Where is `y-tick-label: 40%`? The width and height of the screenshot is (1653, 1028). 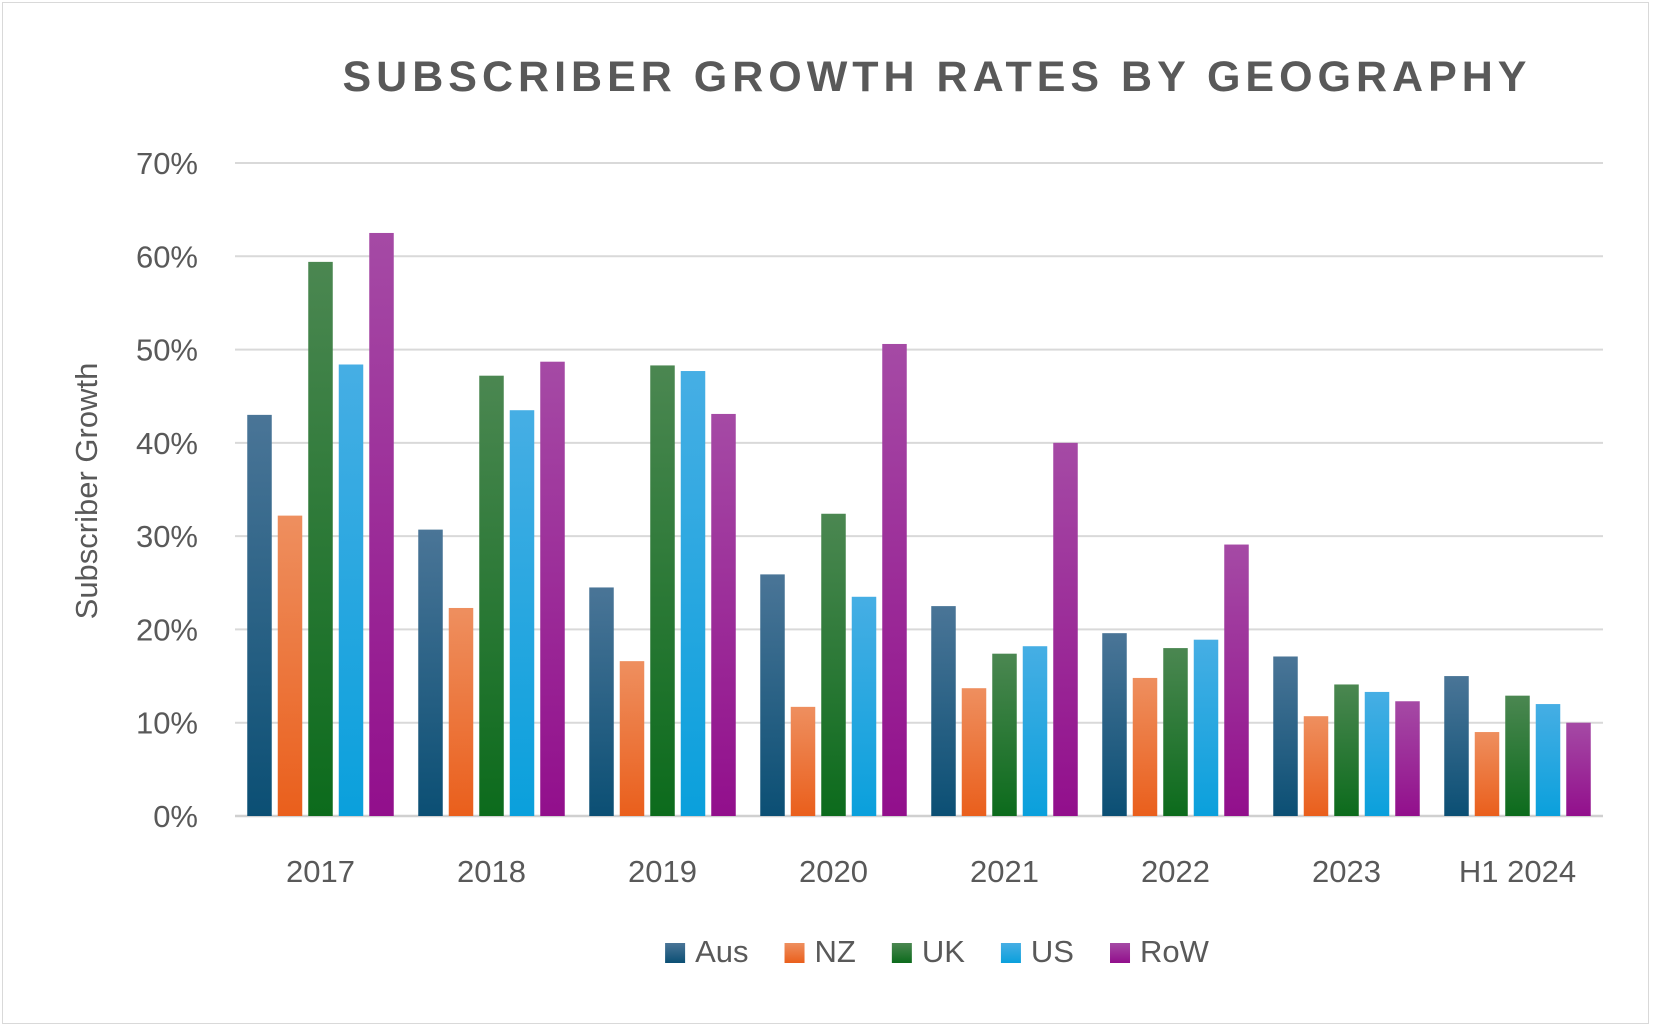
y-tick-label: 40% is located at coordinates (167, 443).